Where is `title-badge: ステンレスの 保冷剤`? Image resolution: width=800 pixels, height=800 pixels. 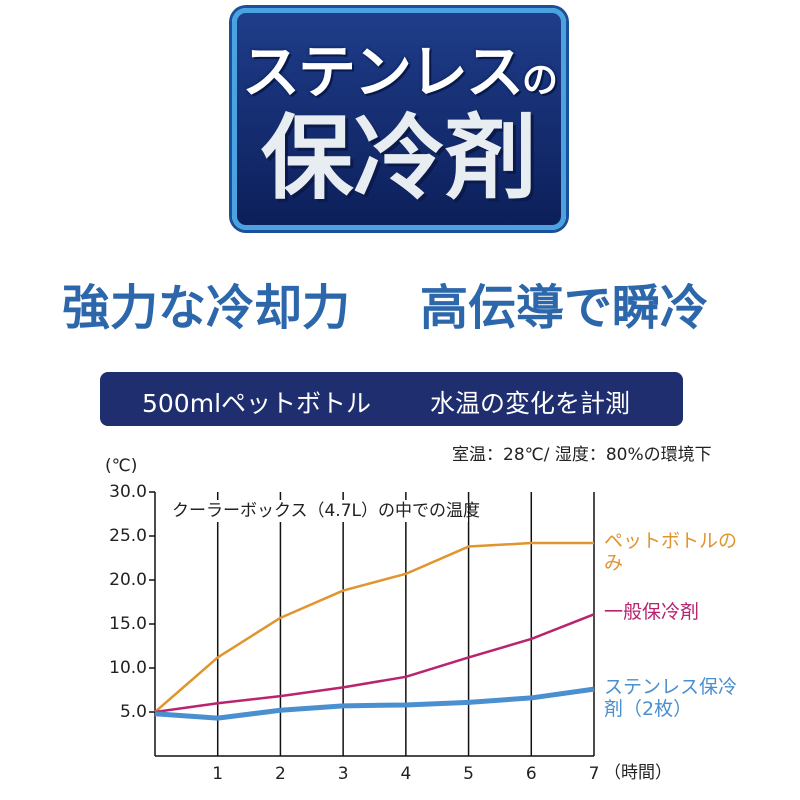
title-badge: ステンレスの 保冷剤 is located at coordinates (399, 119).